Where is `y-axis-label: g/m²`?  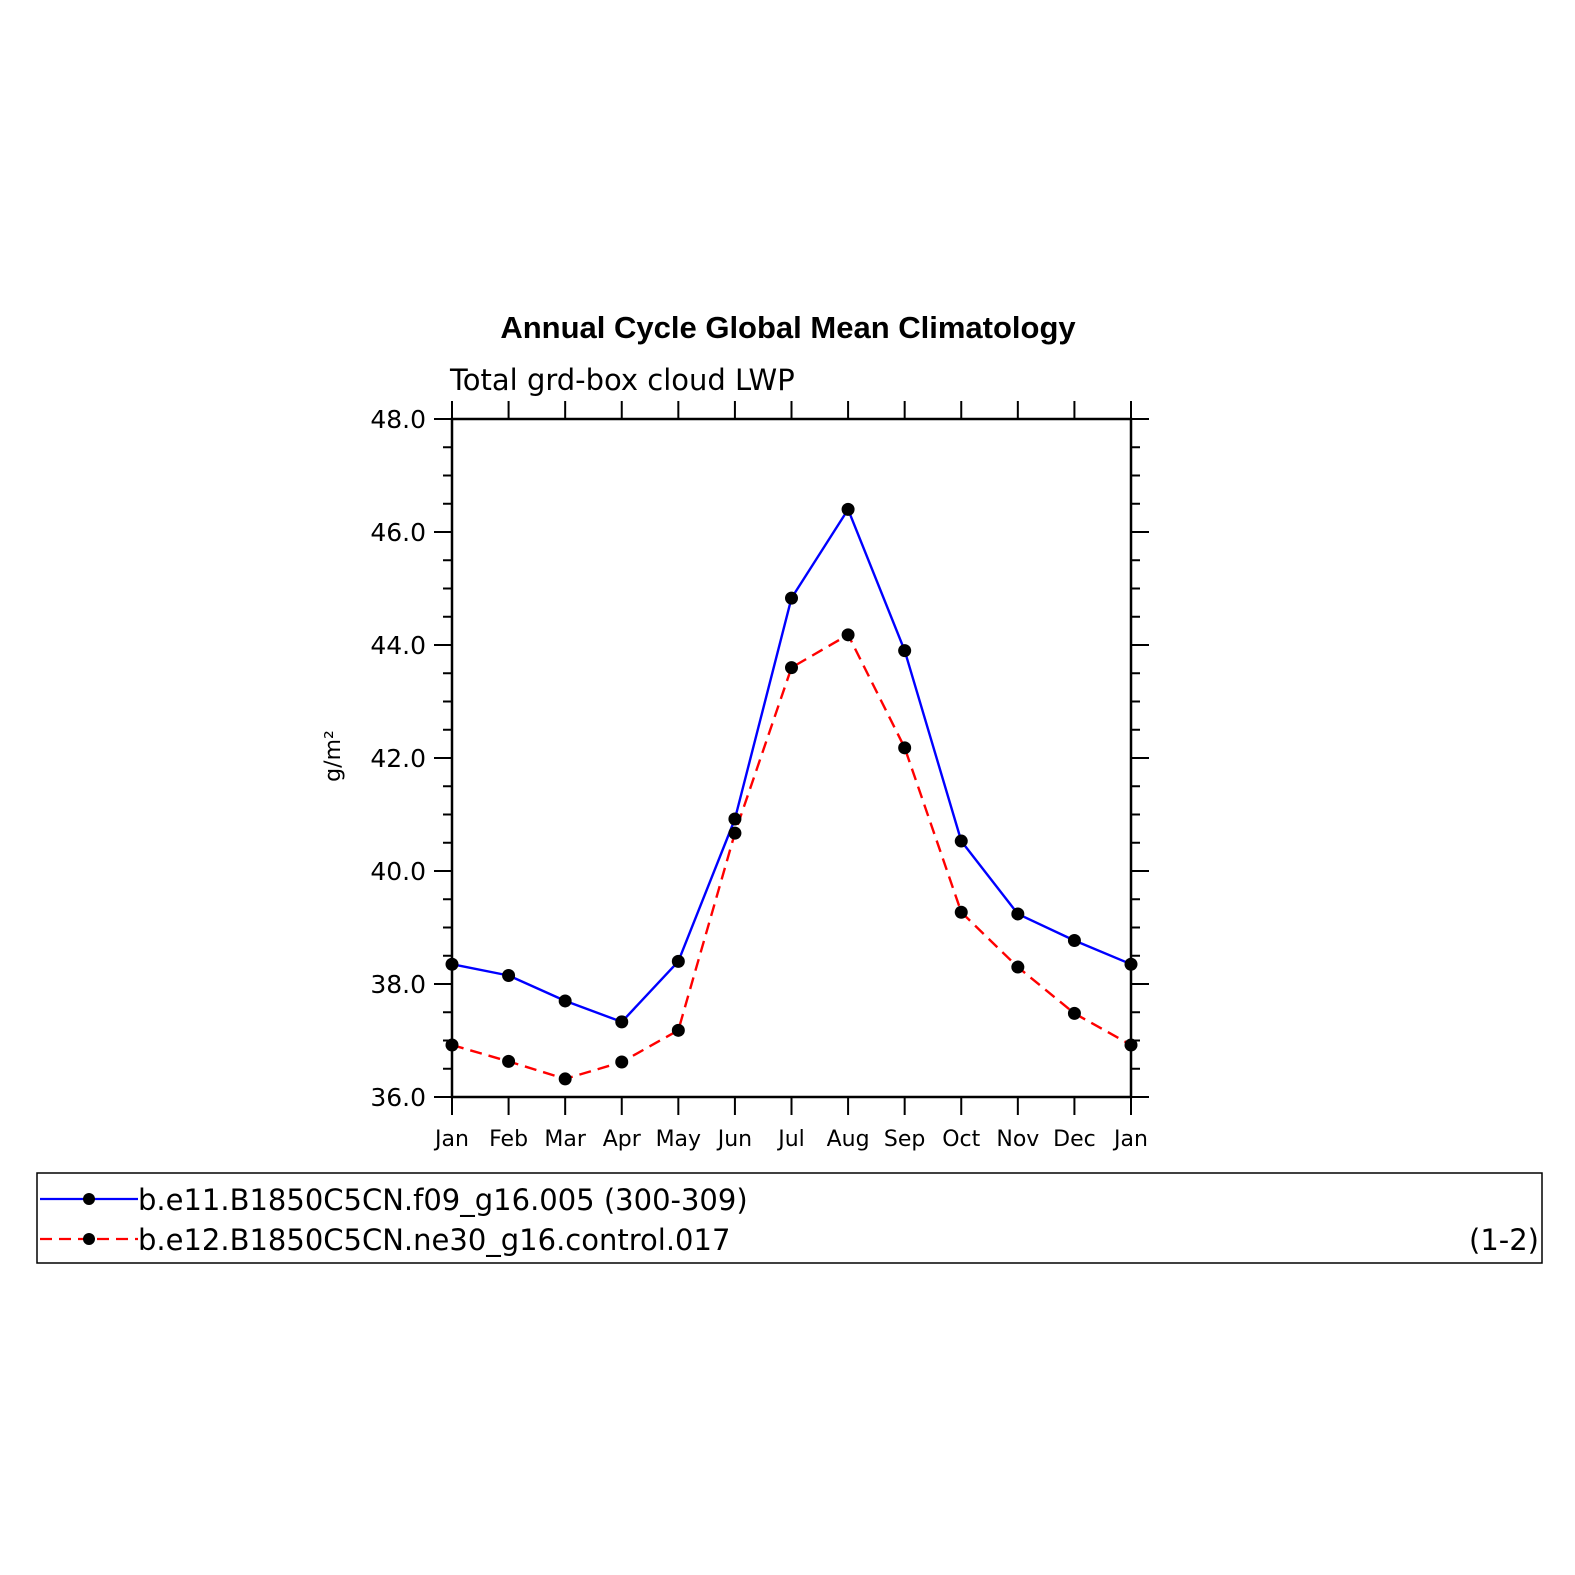
y-axis-label: g/m² is located at coordinates (333, 756).